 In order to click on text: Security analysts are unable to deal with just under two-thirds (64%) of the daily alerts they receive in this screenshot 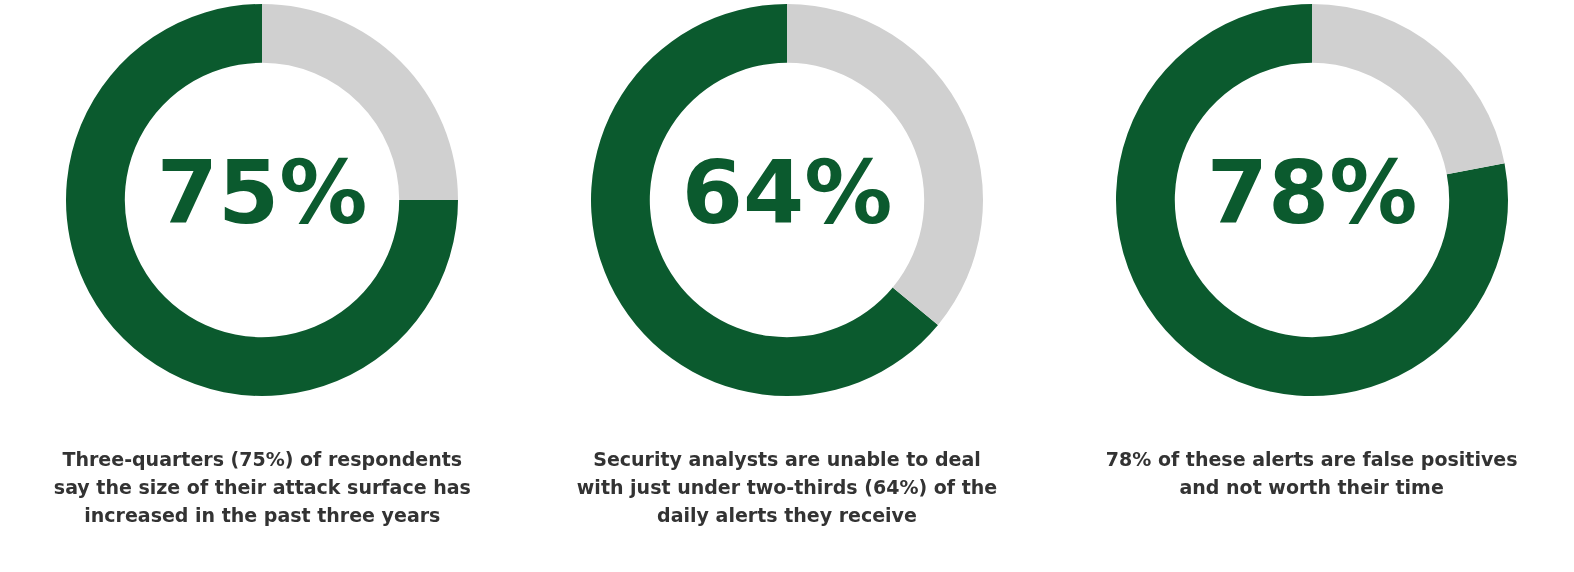, I will do `click(787, 487)`.